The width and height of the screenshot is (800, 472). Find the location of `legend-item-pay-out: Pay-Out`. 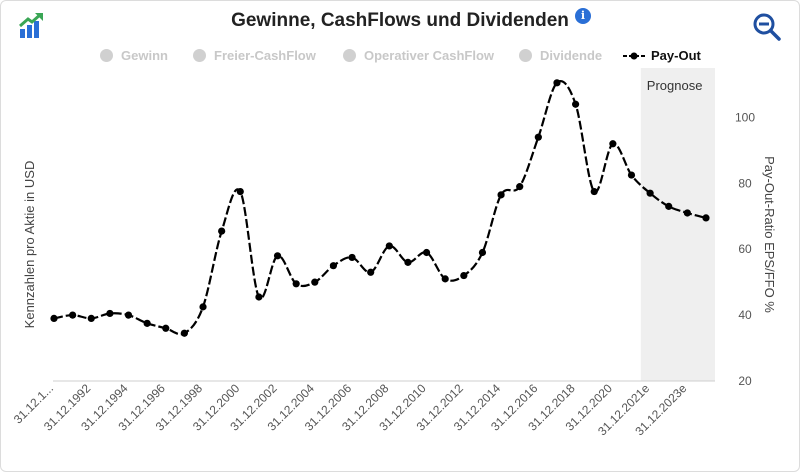

legend-item-pay-out: Pay-Out is located at coordinates (662, 55).